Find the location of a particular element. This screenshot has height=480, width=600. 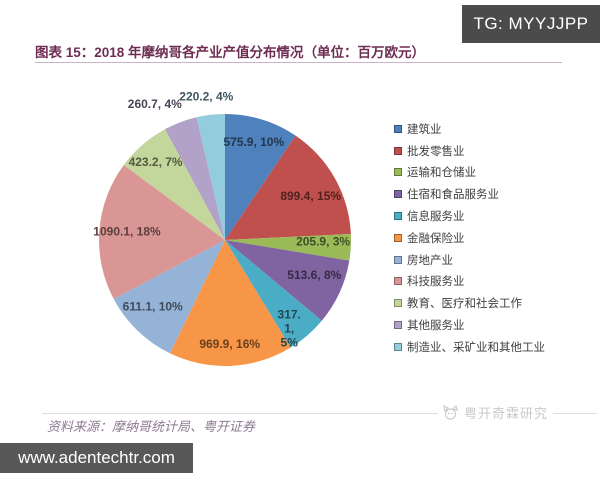

watermark: 粤开奇霖研究 is located at coordinates (496, 412).